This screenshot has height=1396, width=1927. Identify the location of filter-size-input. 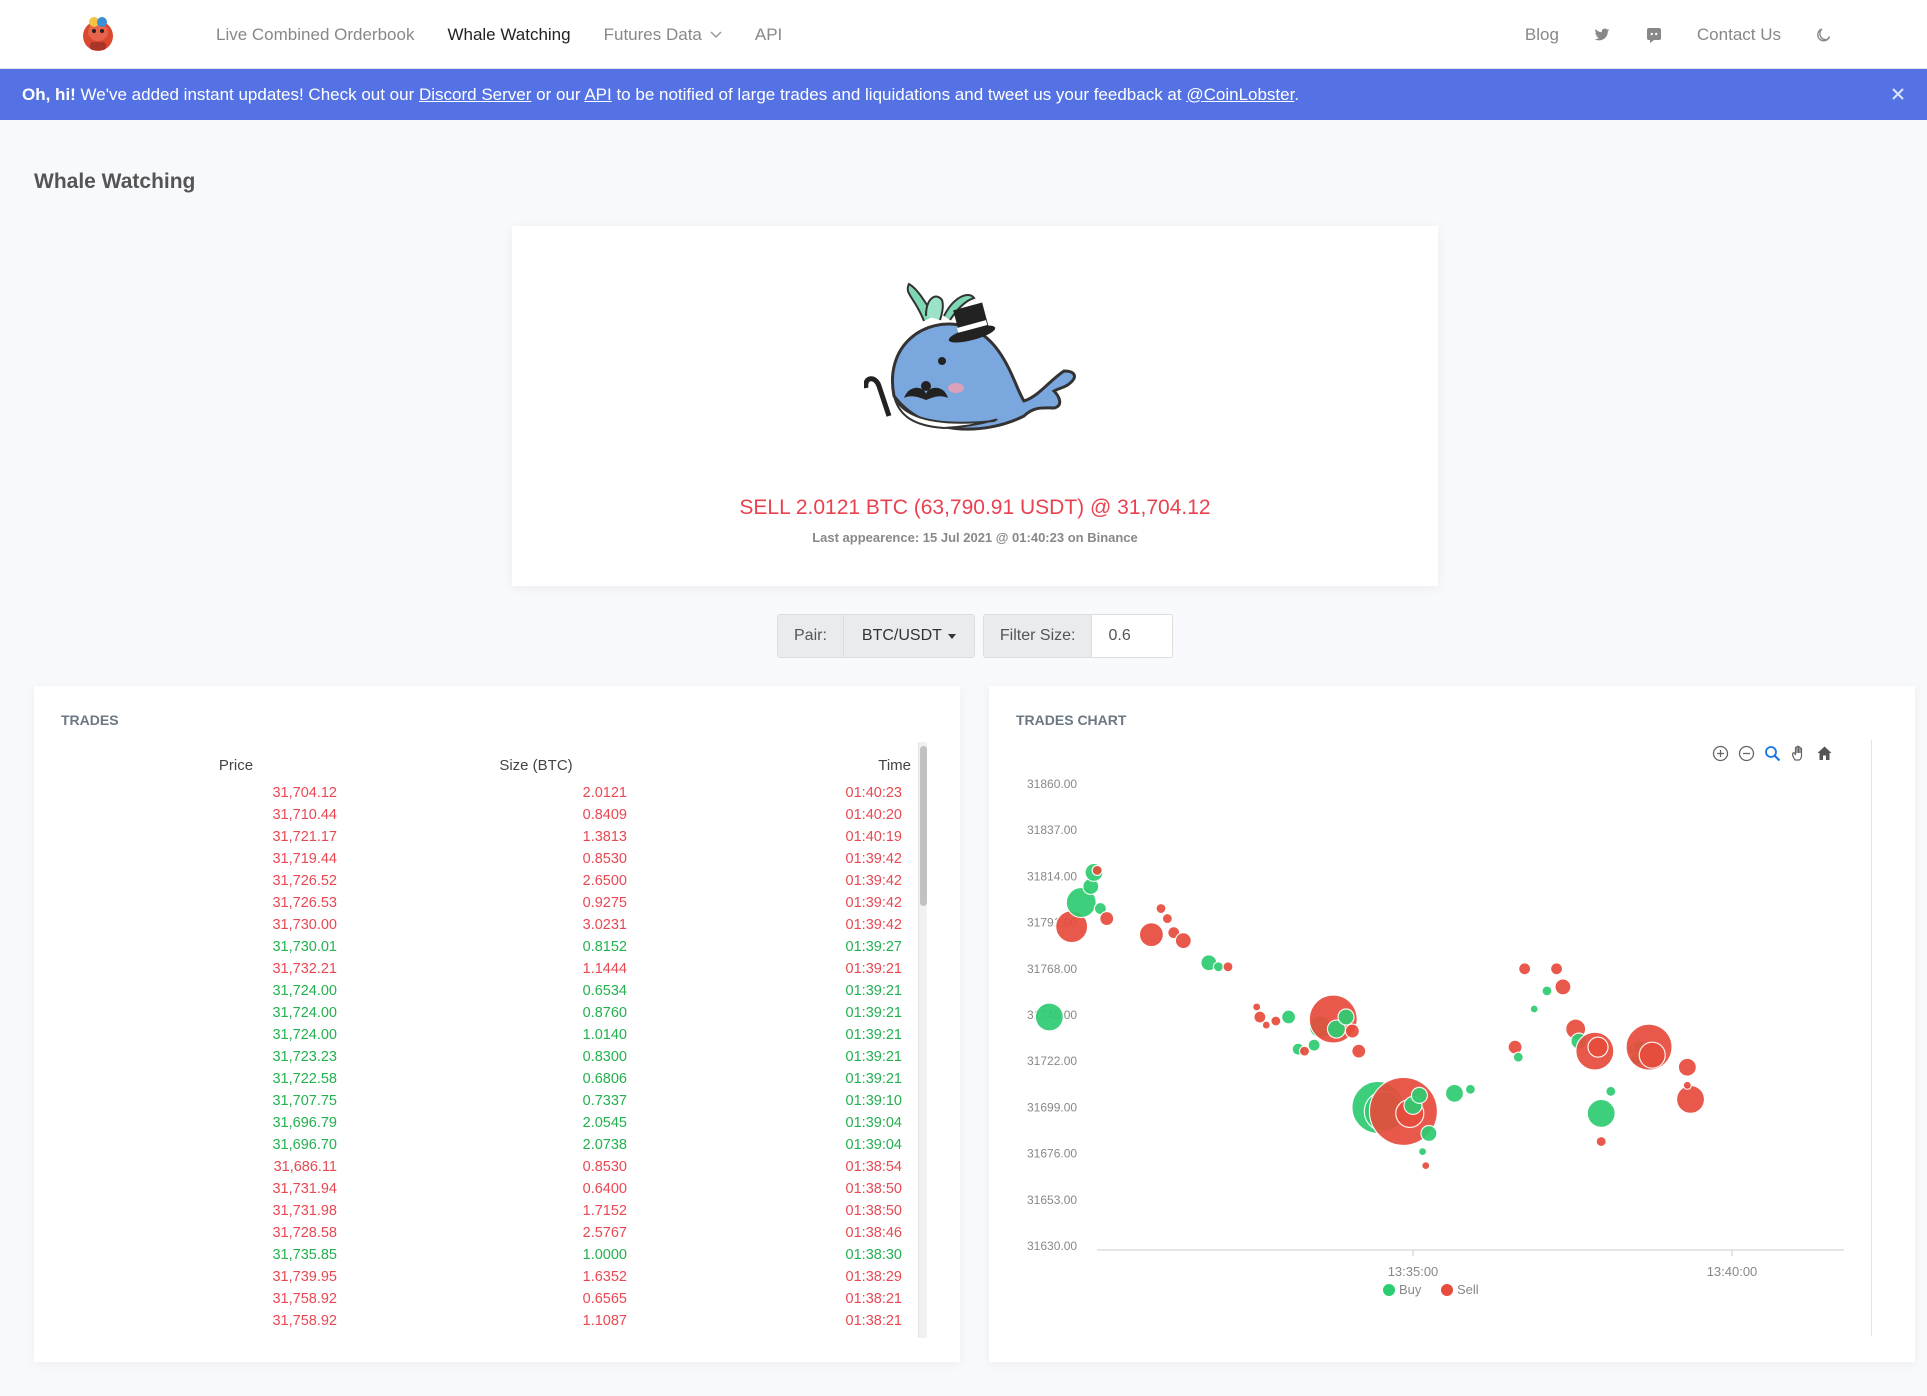
(1132, 636).